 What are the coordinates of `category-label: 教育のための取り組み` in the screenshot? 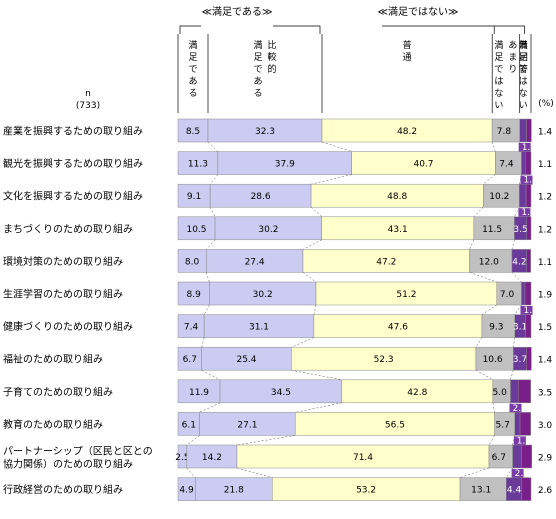 It's located at (53, 424).